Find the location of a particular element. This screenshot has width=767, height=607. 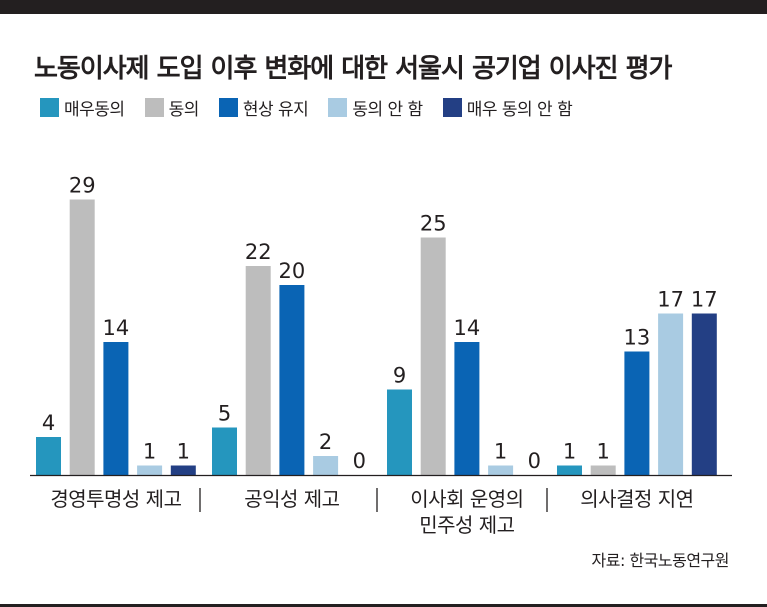

bottom-border is located at coordinates (383, 605).